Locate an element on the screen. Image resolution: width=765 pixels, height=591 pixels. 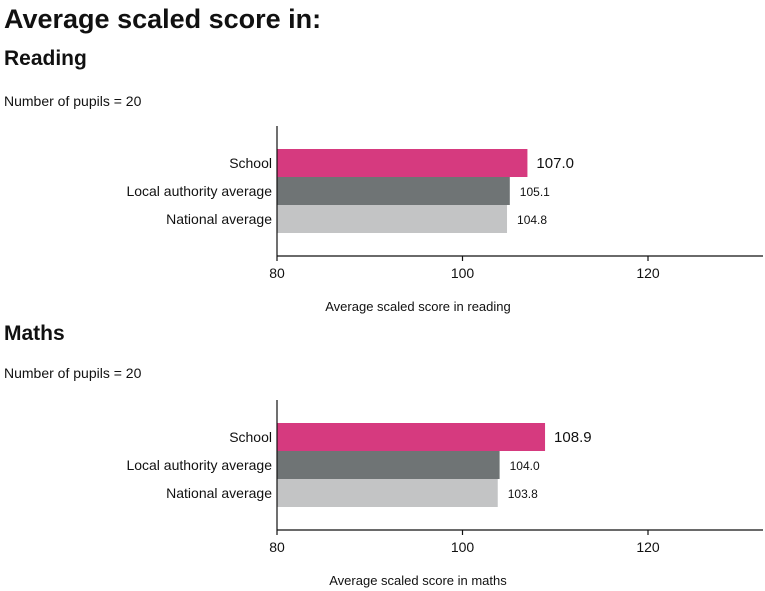
maths-pupils-count: Number of pupils = 20 is located at coordinates (73, 373).